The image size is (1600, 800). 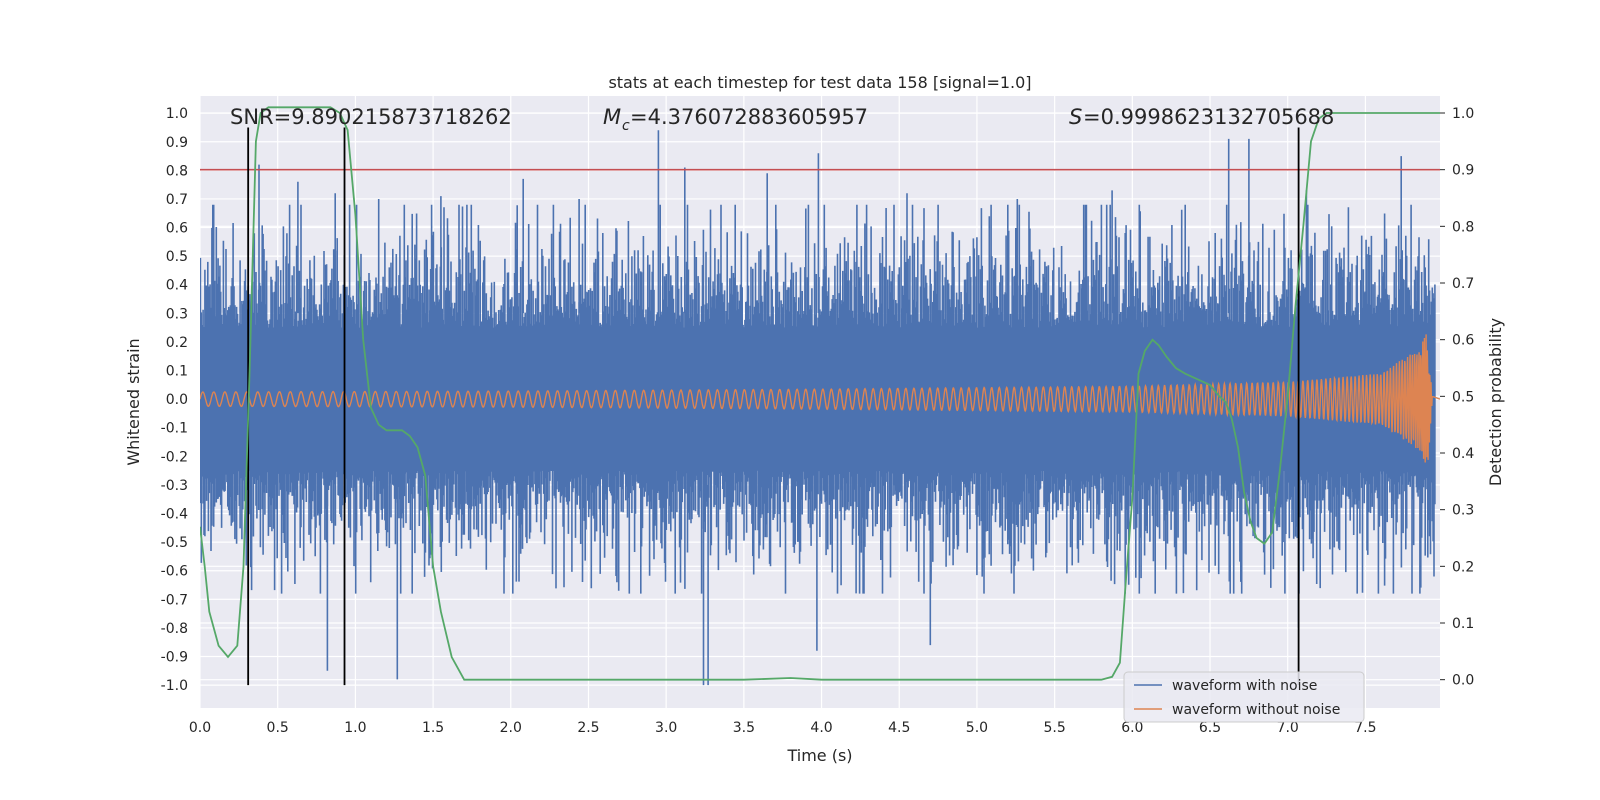 I want to click on y-tick-label-left: -1.0, so click(x=174, y=686).